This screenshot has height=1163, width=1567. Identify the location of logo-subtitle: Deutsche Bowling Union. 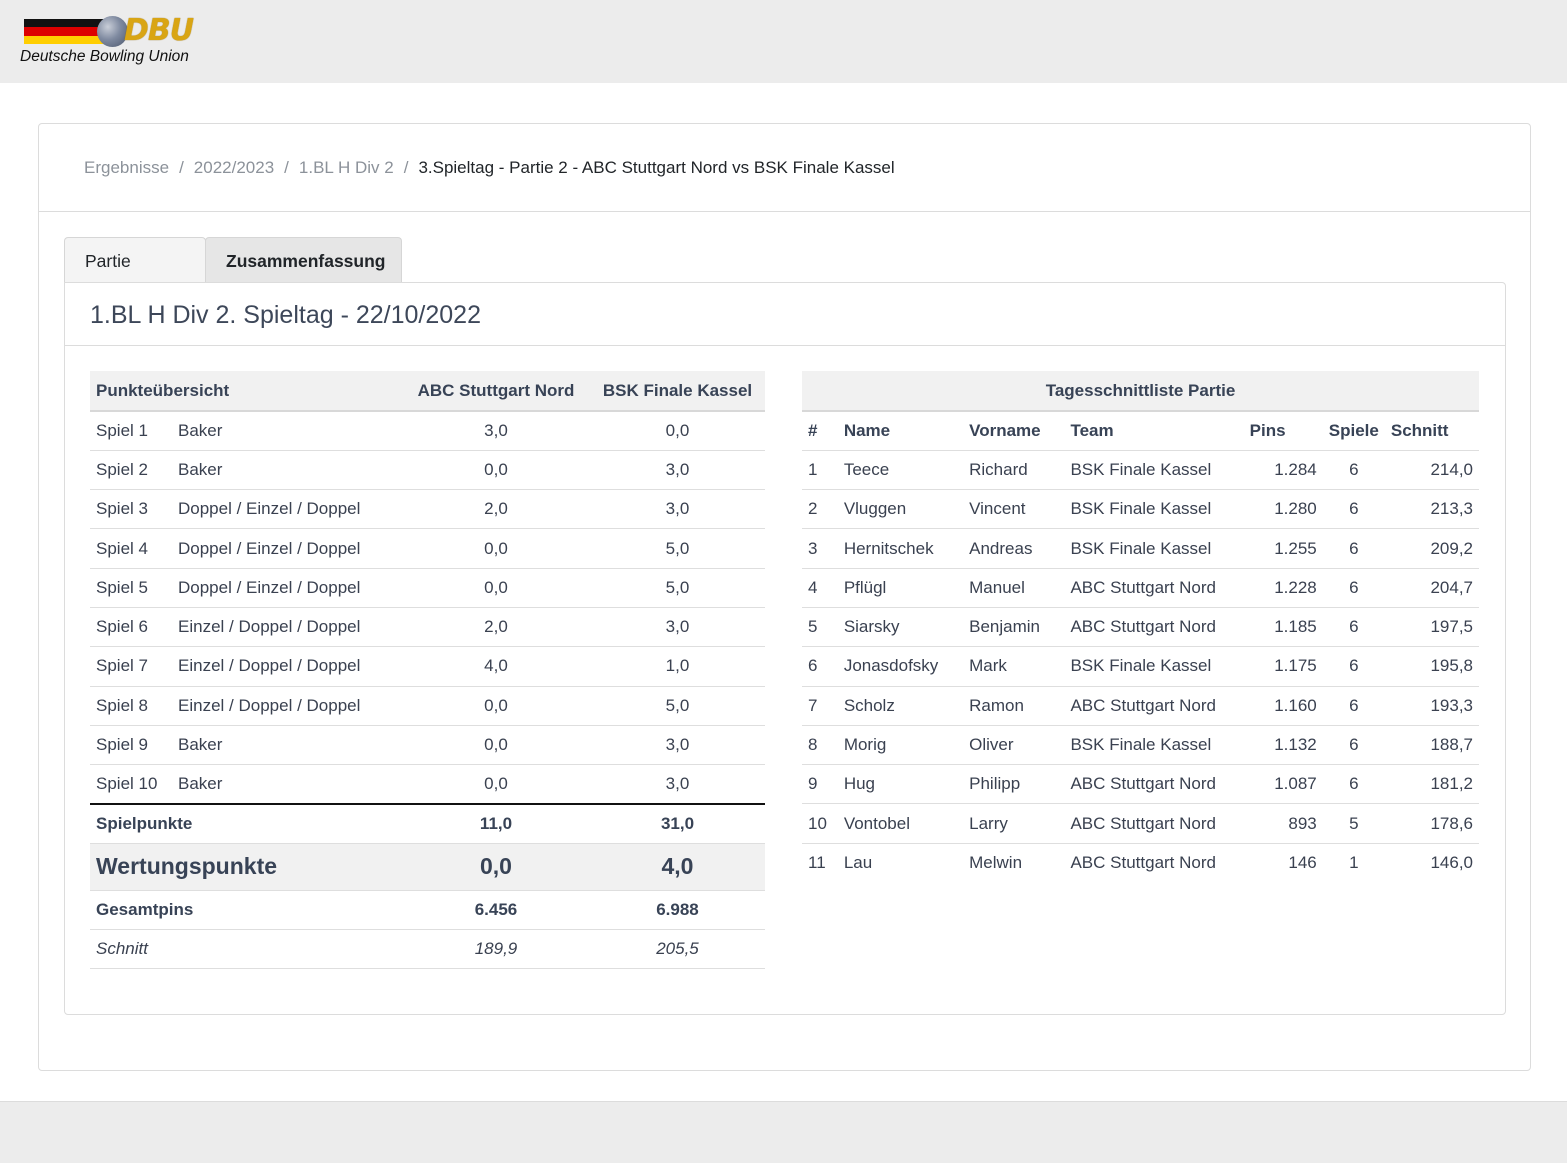
(104, 56).